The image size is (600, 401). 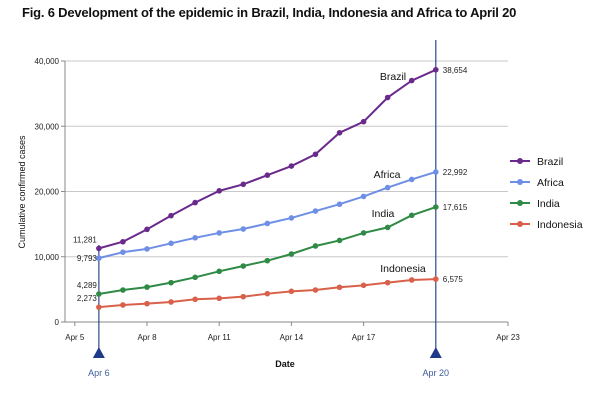 What do you see at coordinates (22, 192) in the screenshot?
I see `y-axis-label: Cumulative confirmed cases` at bounding box center [22, 192].